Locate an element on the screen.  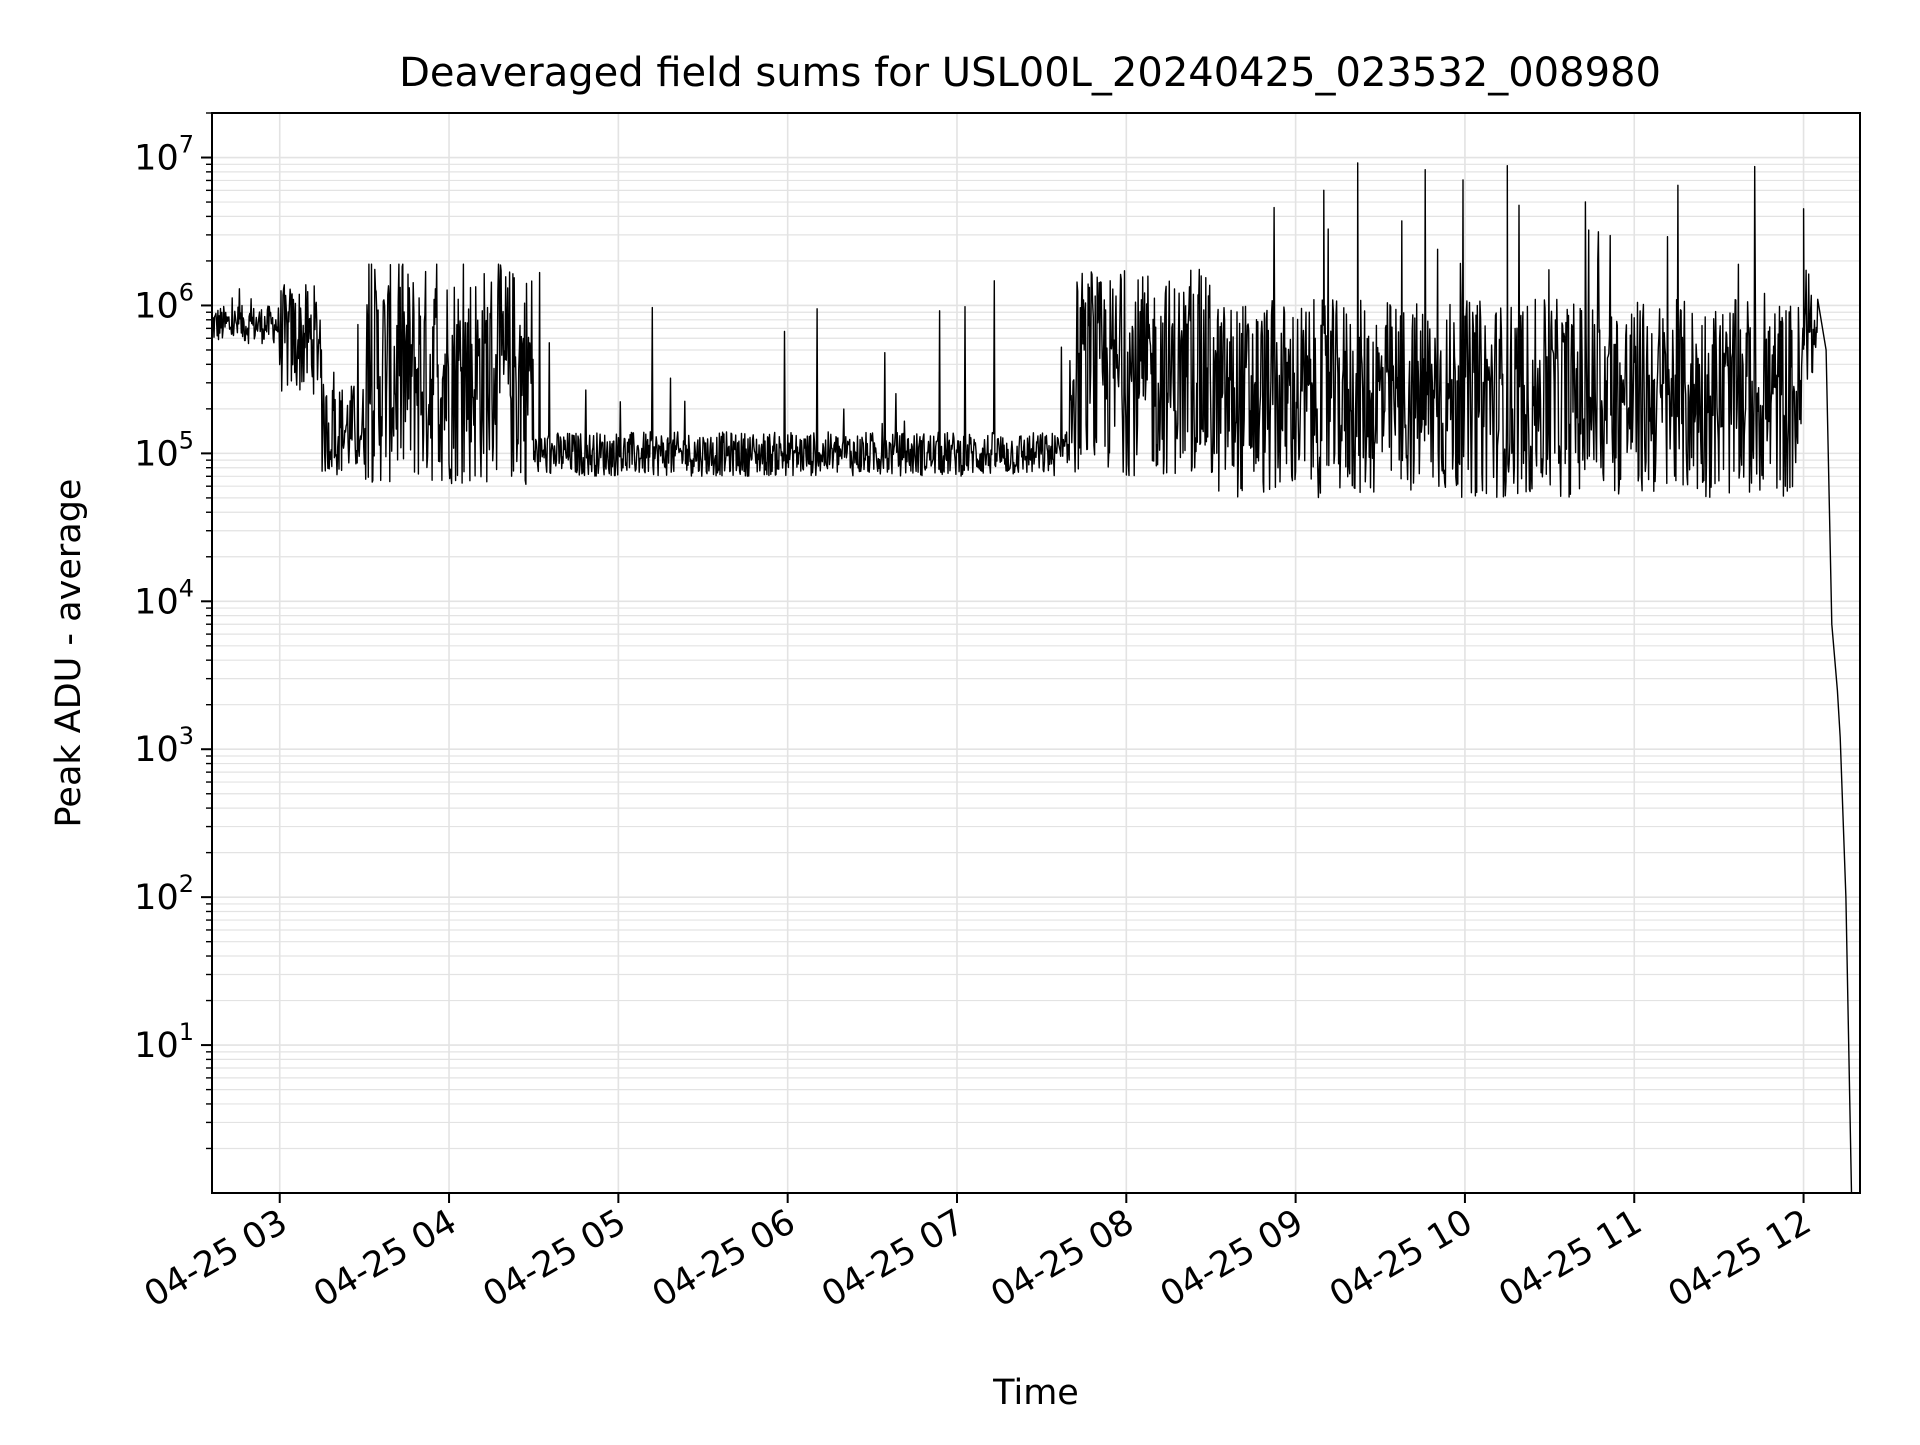
y-tick-label: 10² is located at coordinates (164, 894).